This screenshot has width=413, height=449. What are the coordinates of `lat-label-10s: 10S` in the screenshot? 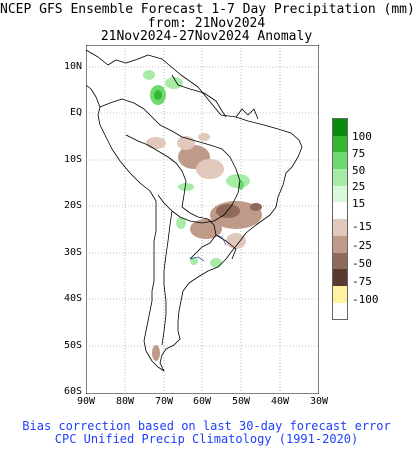 It's located at (72, 159).